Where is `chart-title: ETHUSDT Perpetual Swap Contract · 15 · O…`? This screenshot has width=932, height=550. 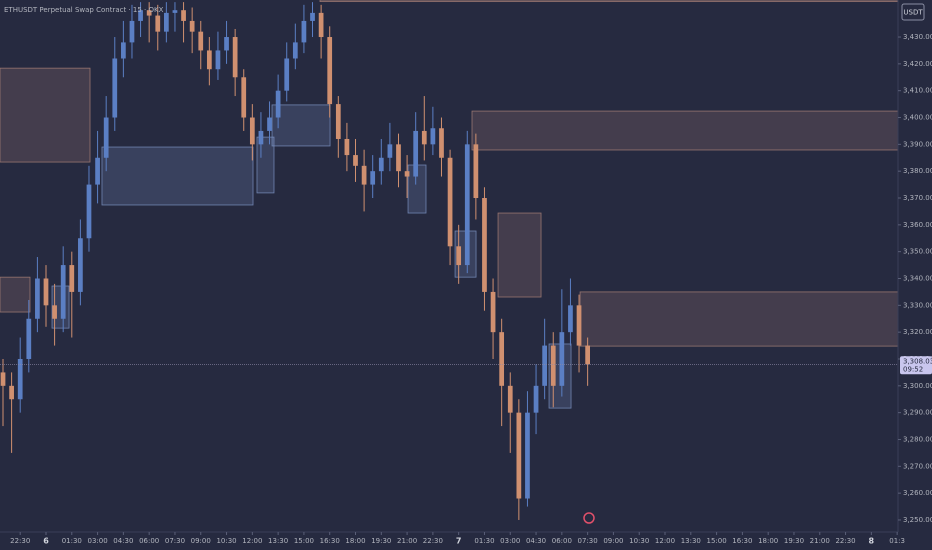
chart-title: ETHUSDT Perpetual Swap Contract · 15 · O… is located at coordinates (84, 10).